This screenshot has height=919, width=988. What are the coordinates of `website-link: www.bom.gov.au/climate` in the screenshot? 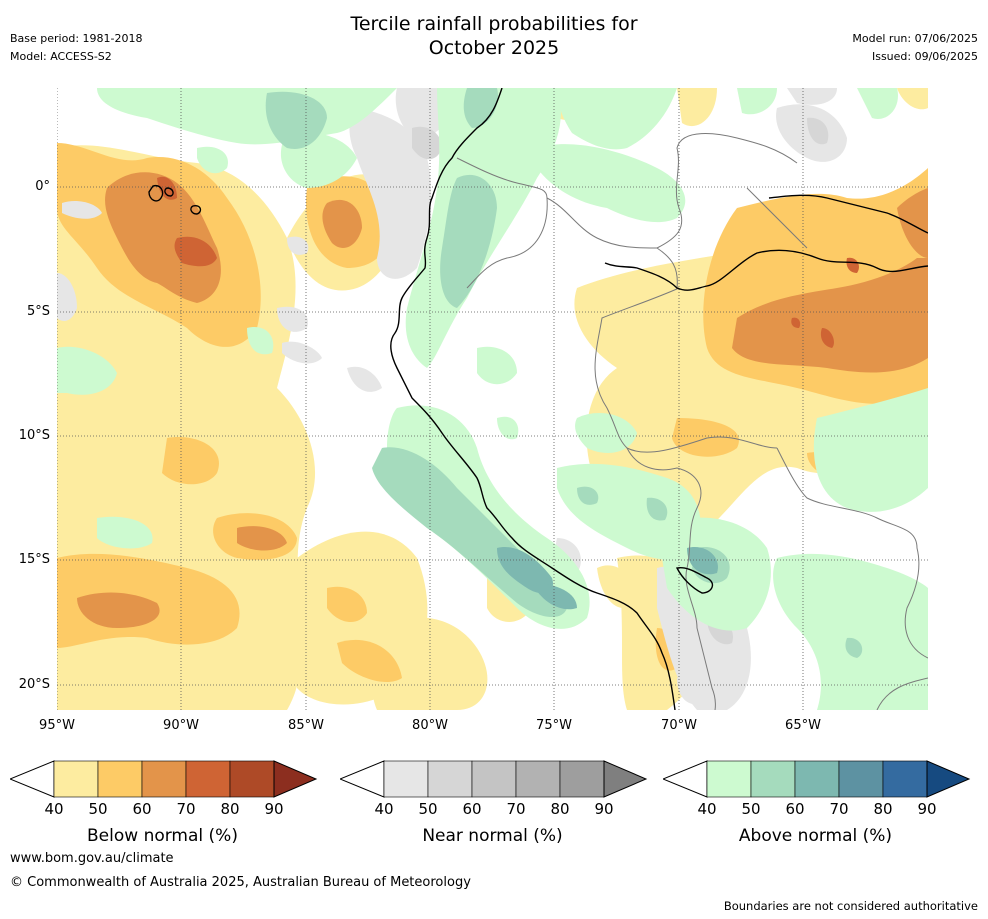 It's located at (92, 858).